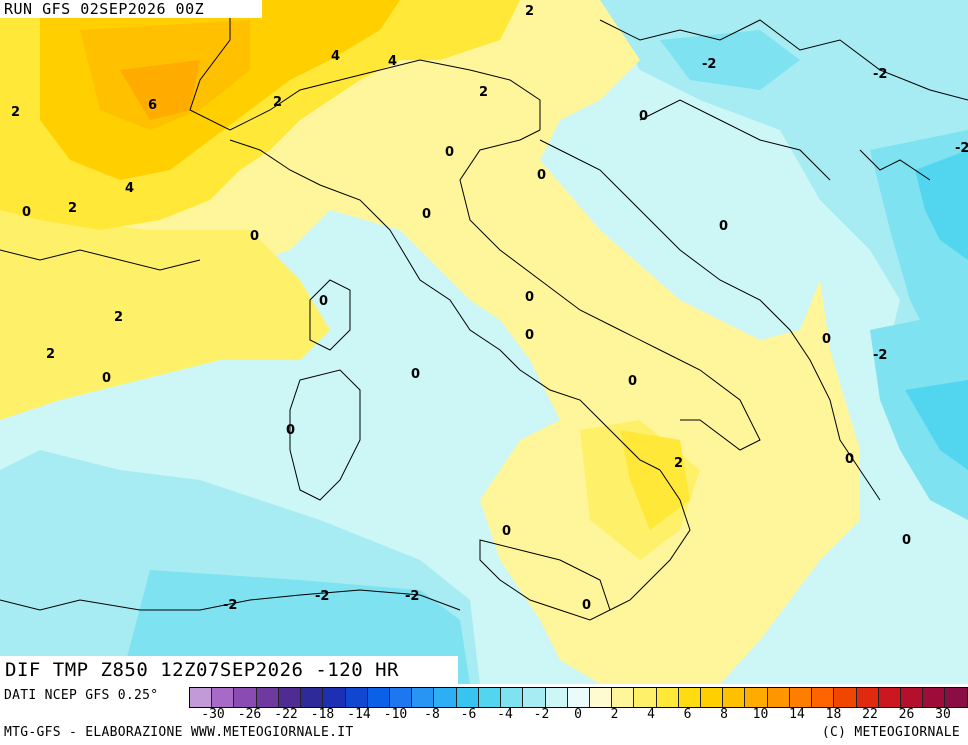  What do you see at coordinates (468, 714) in the screenshot?
I see `colorbar-tick-label: -6` at bounding box center [468, 714].